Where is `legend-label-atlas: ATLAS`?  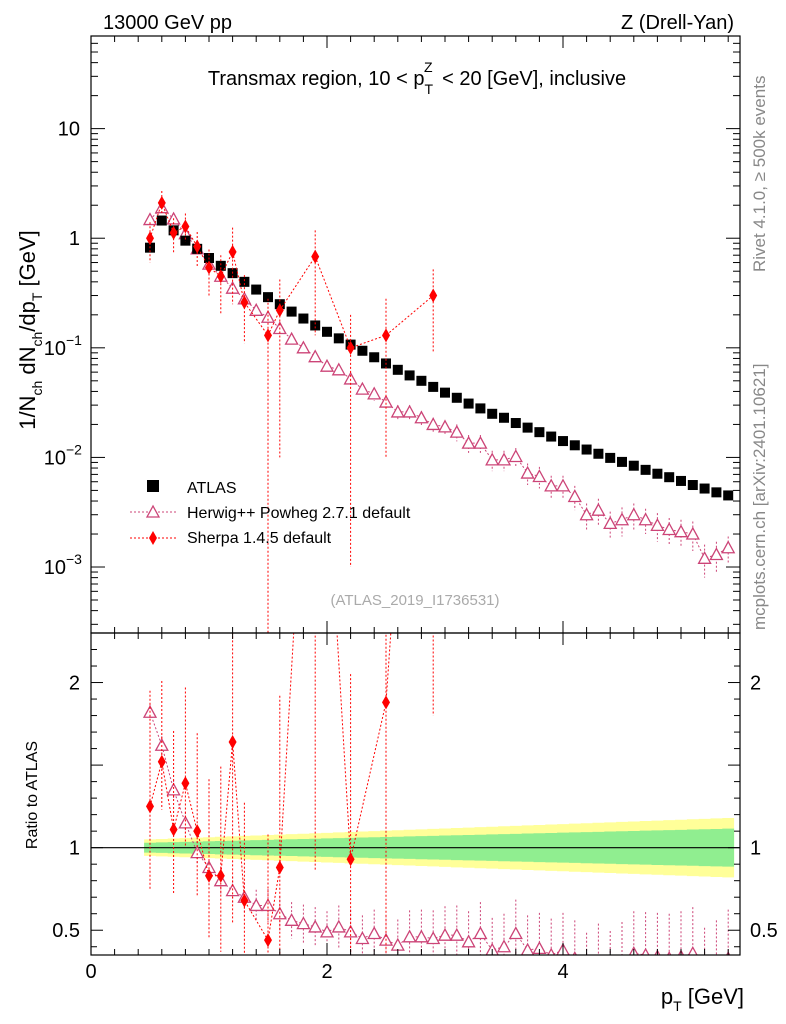
legend-label-atlas: ATLAS is located at coordinates (212, 488).